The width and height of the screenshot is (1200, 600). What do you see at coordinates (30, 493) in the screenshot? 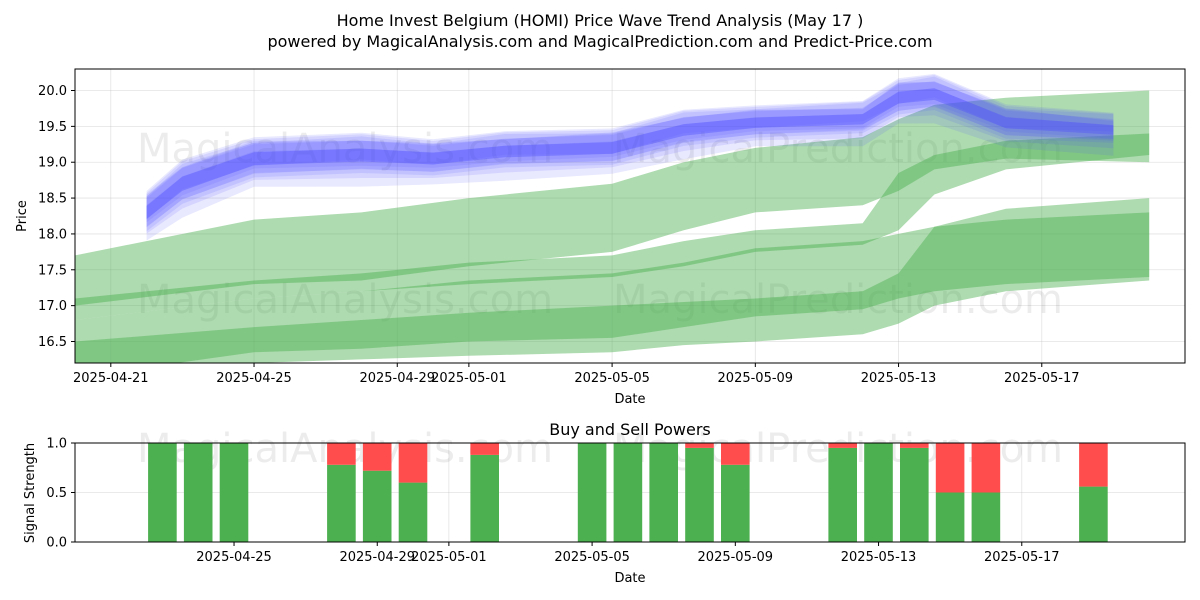
I see `signal-y-axis-label: Signal Strength` at bounding box center [30, 493].